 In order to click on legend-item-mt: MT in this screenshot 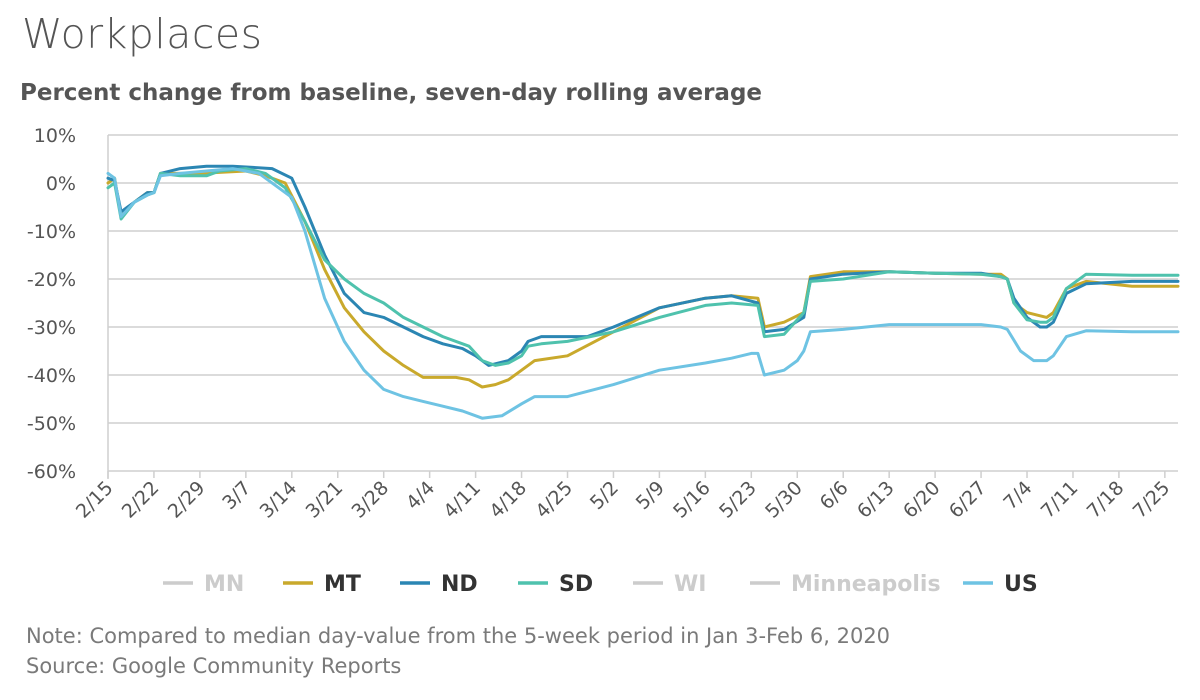, I will do `click(322, 584)`.